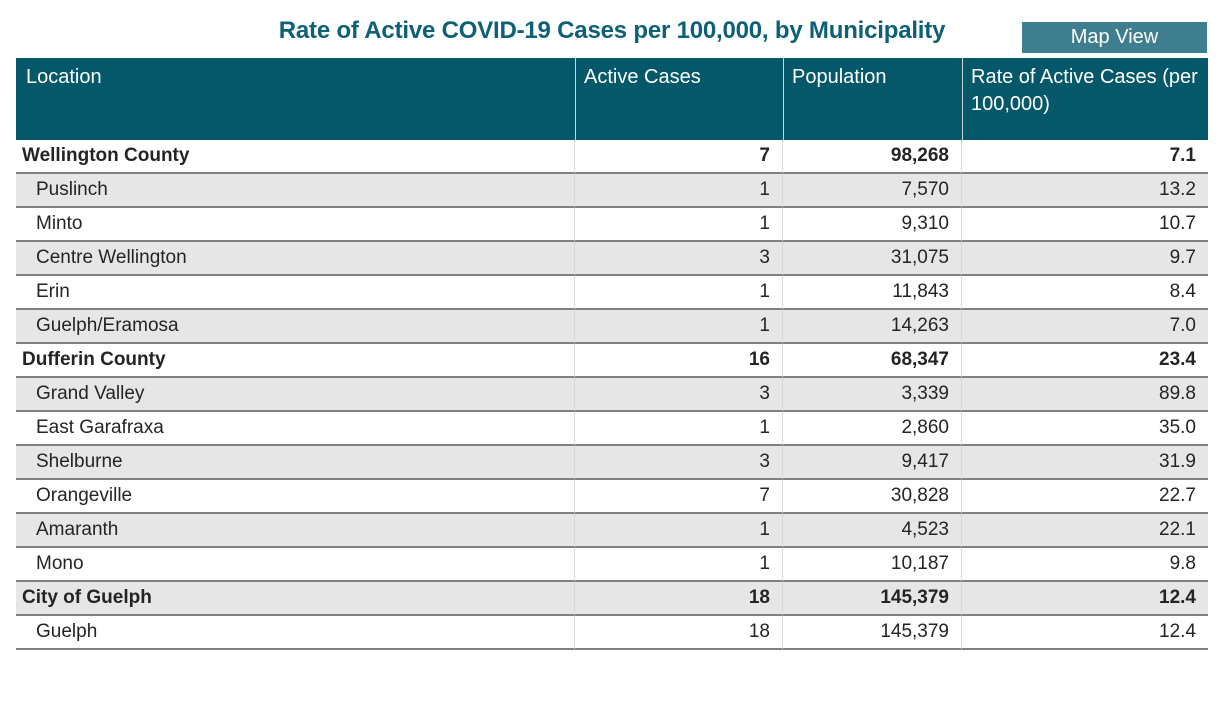 Image resolution: width=1224 pixels, height=718 pixels. What do you see at coordinates (295, 395) in the screenshot?
I see `location-cell: Grand Valley` at bounding box center [295, 395].